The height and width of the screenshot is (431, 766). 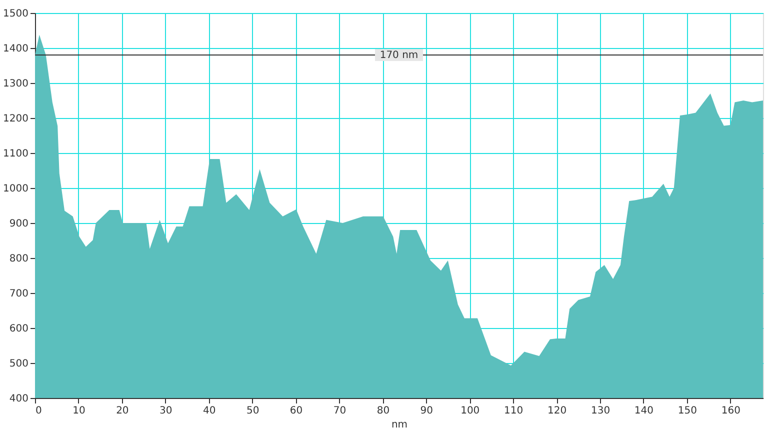 What do you see at coordinates (644, 411) in the screenshot?
I see `x-tick-label: 140` at bounding box center [644, 411].